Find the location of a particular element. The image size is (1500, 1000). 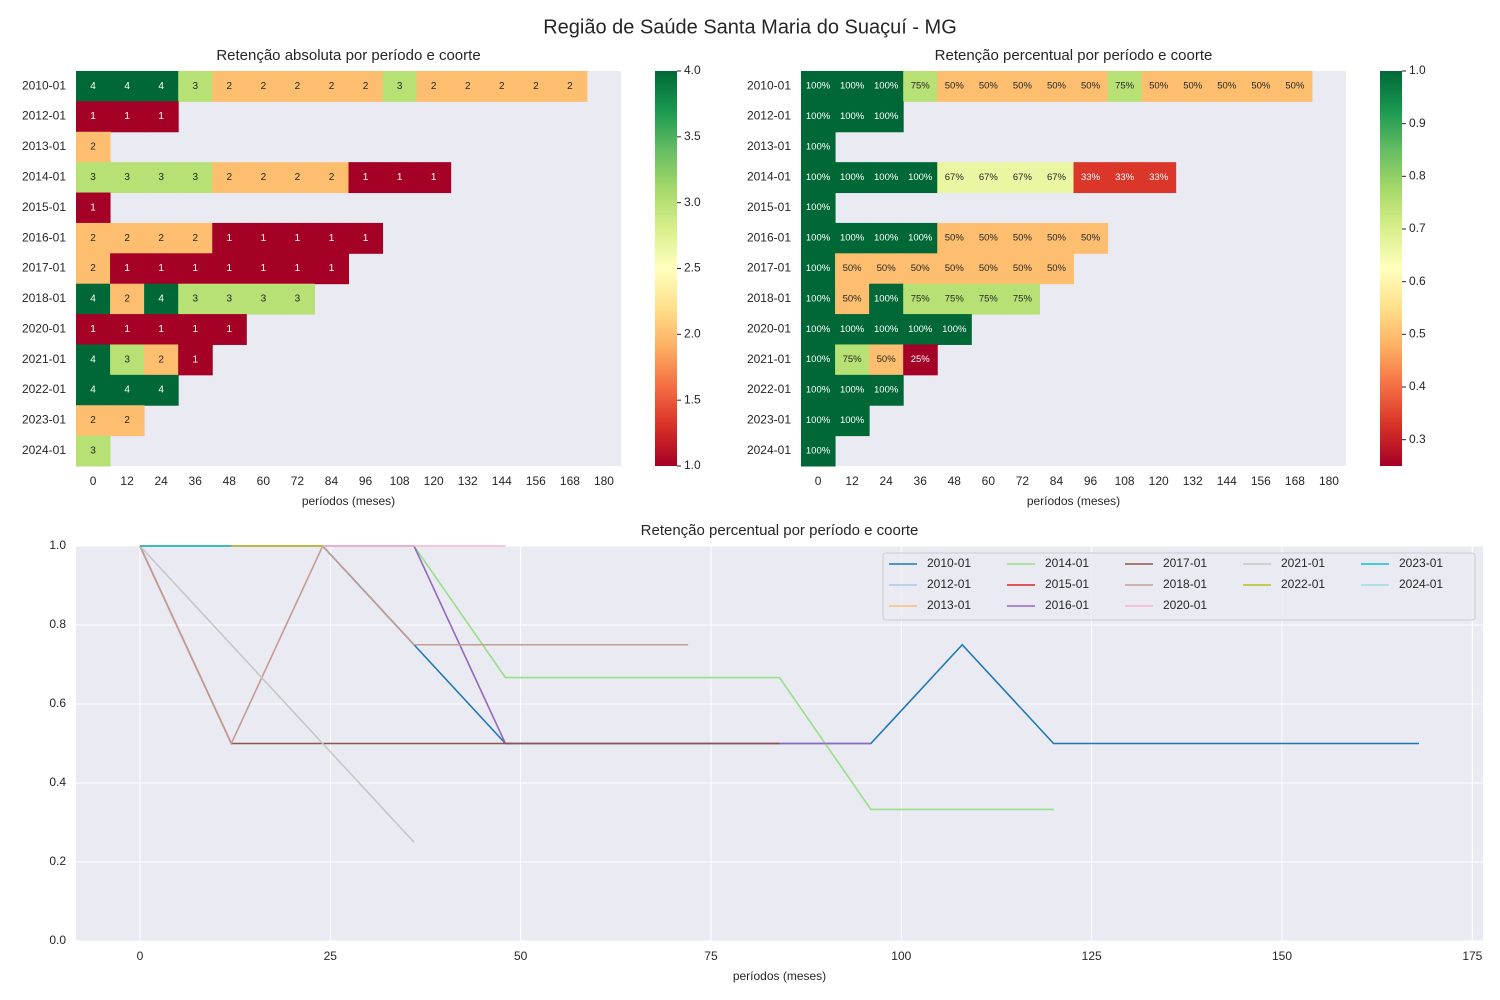

x-tick-label: 25 is located at coordinates (331, 956).